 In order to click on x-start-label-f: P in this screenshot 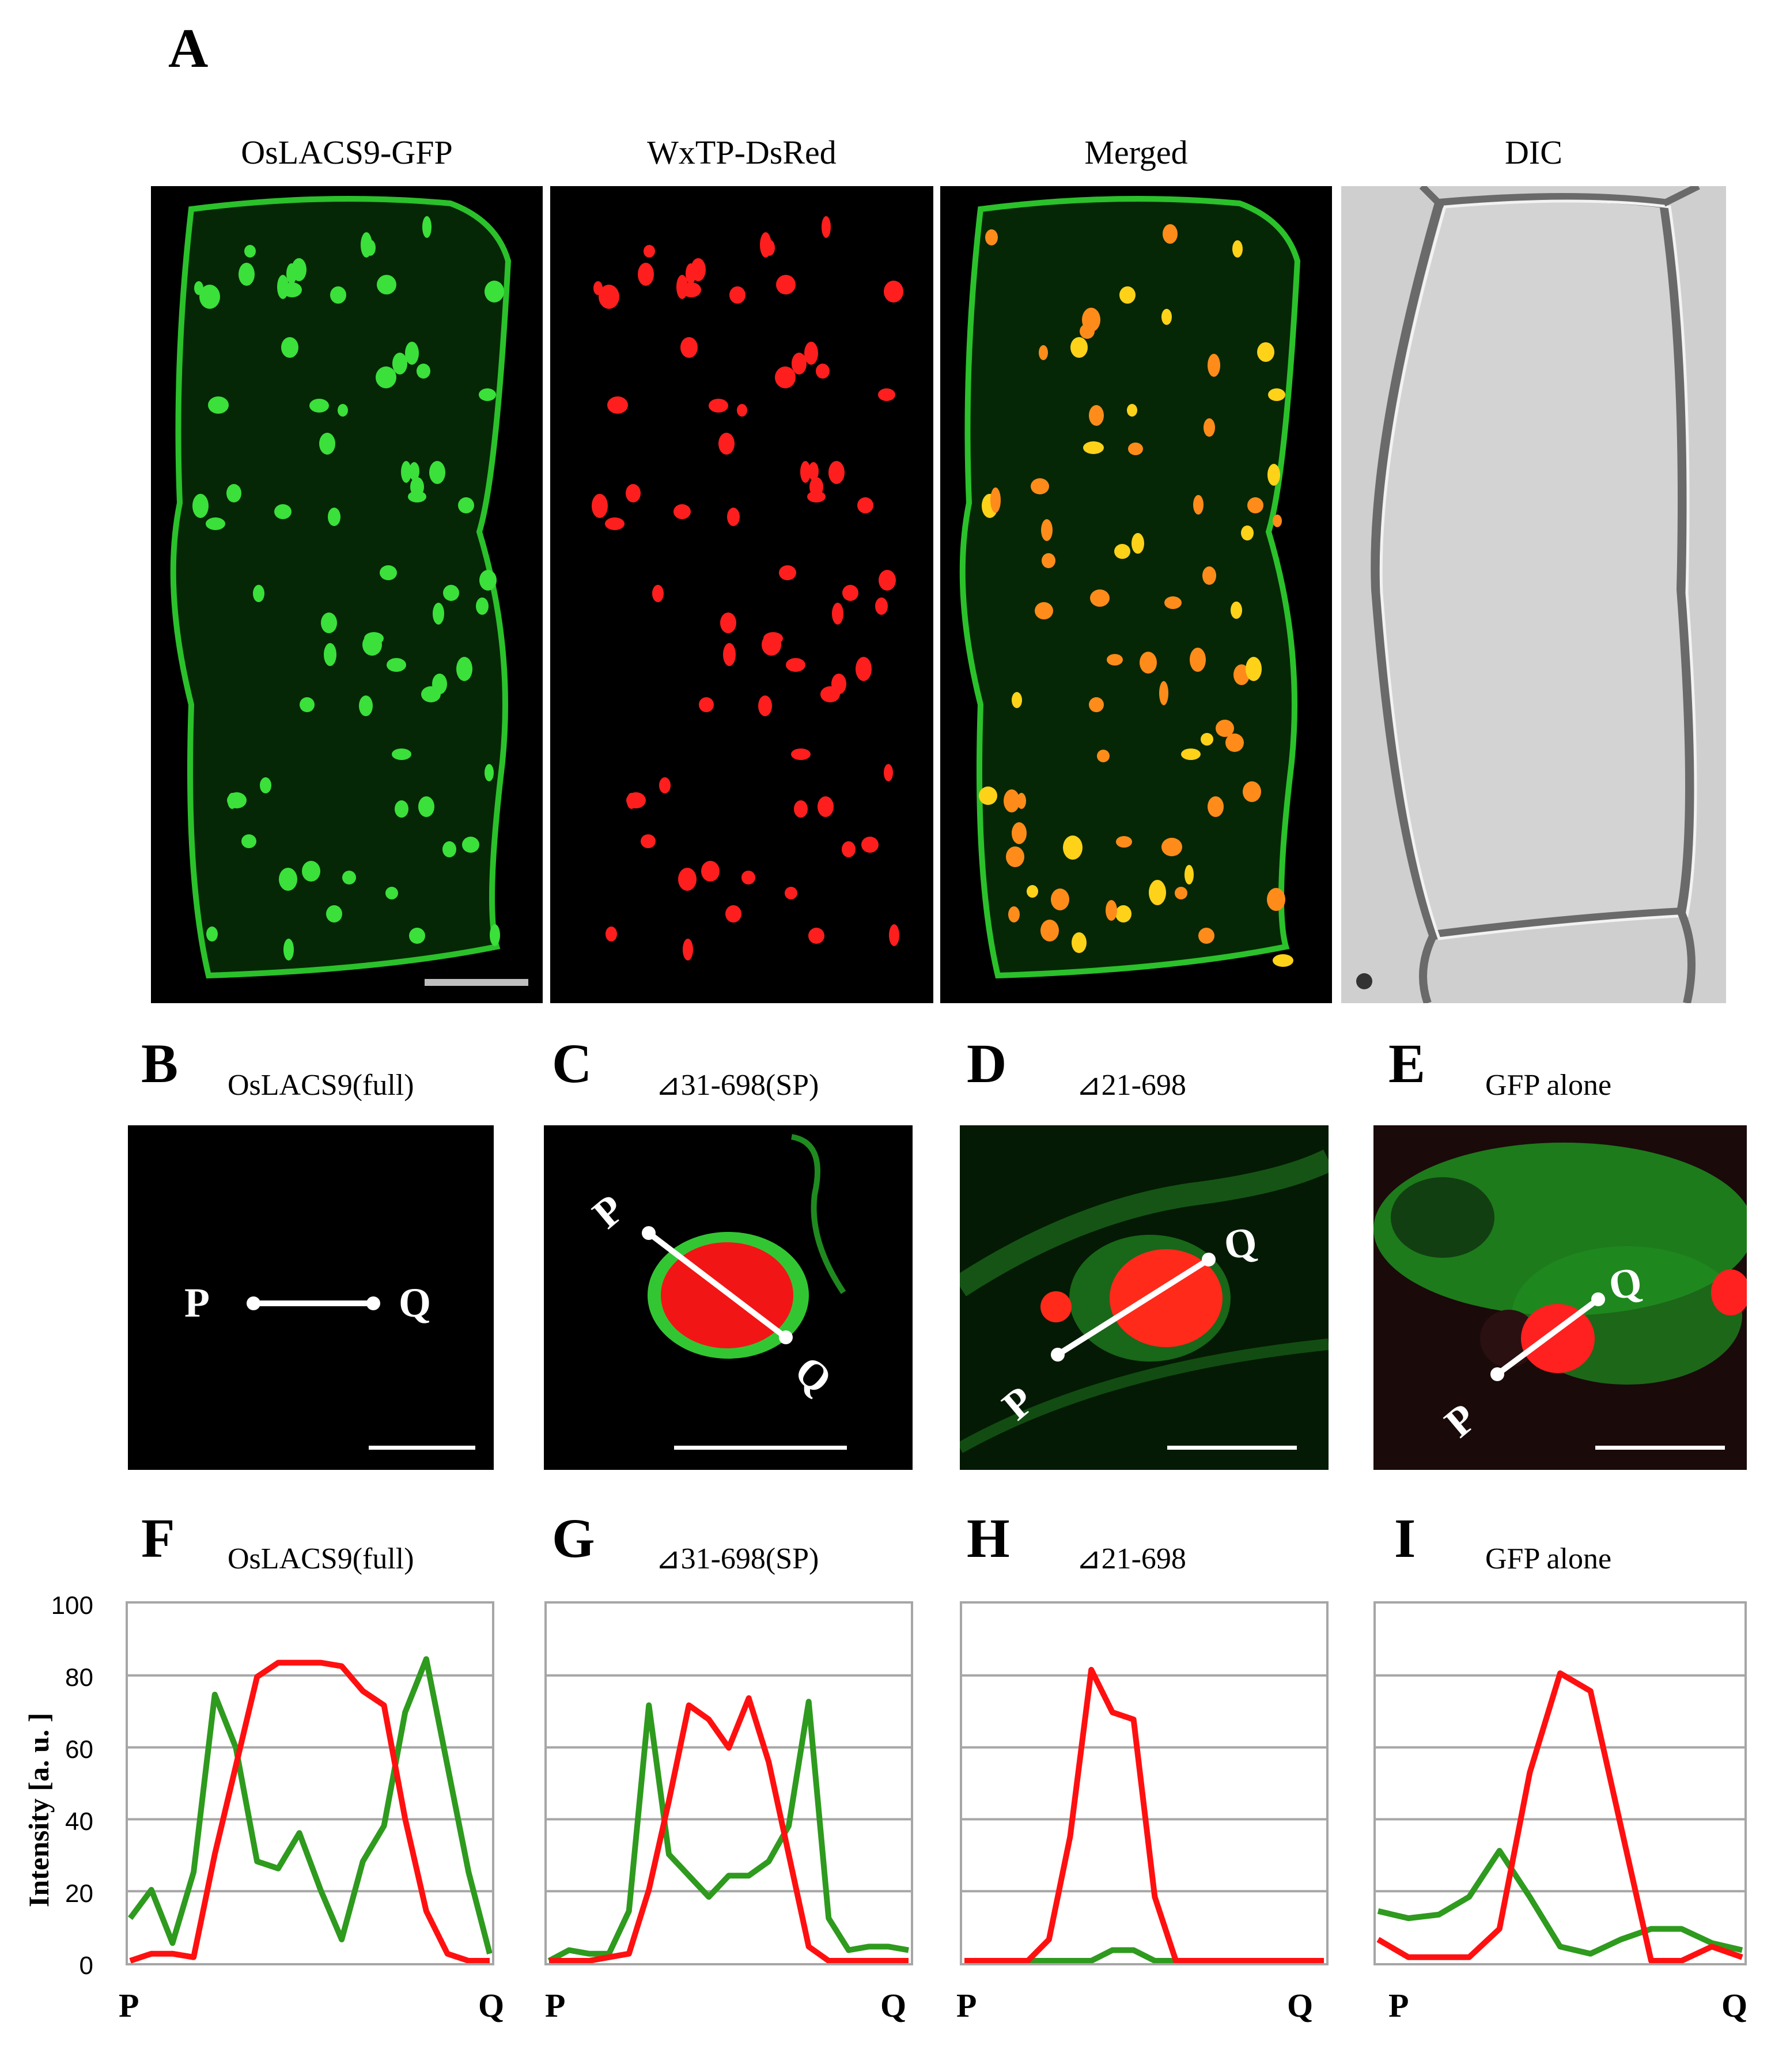, I will do `click(129, 2005)`.